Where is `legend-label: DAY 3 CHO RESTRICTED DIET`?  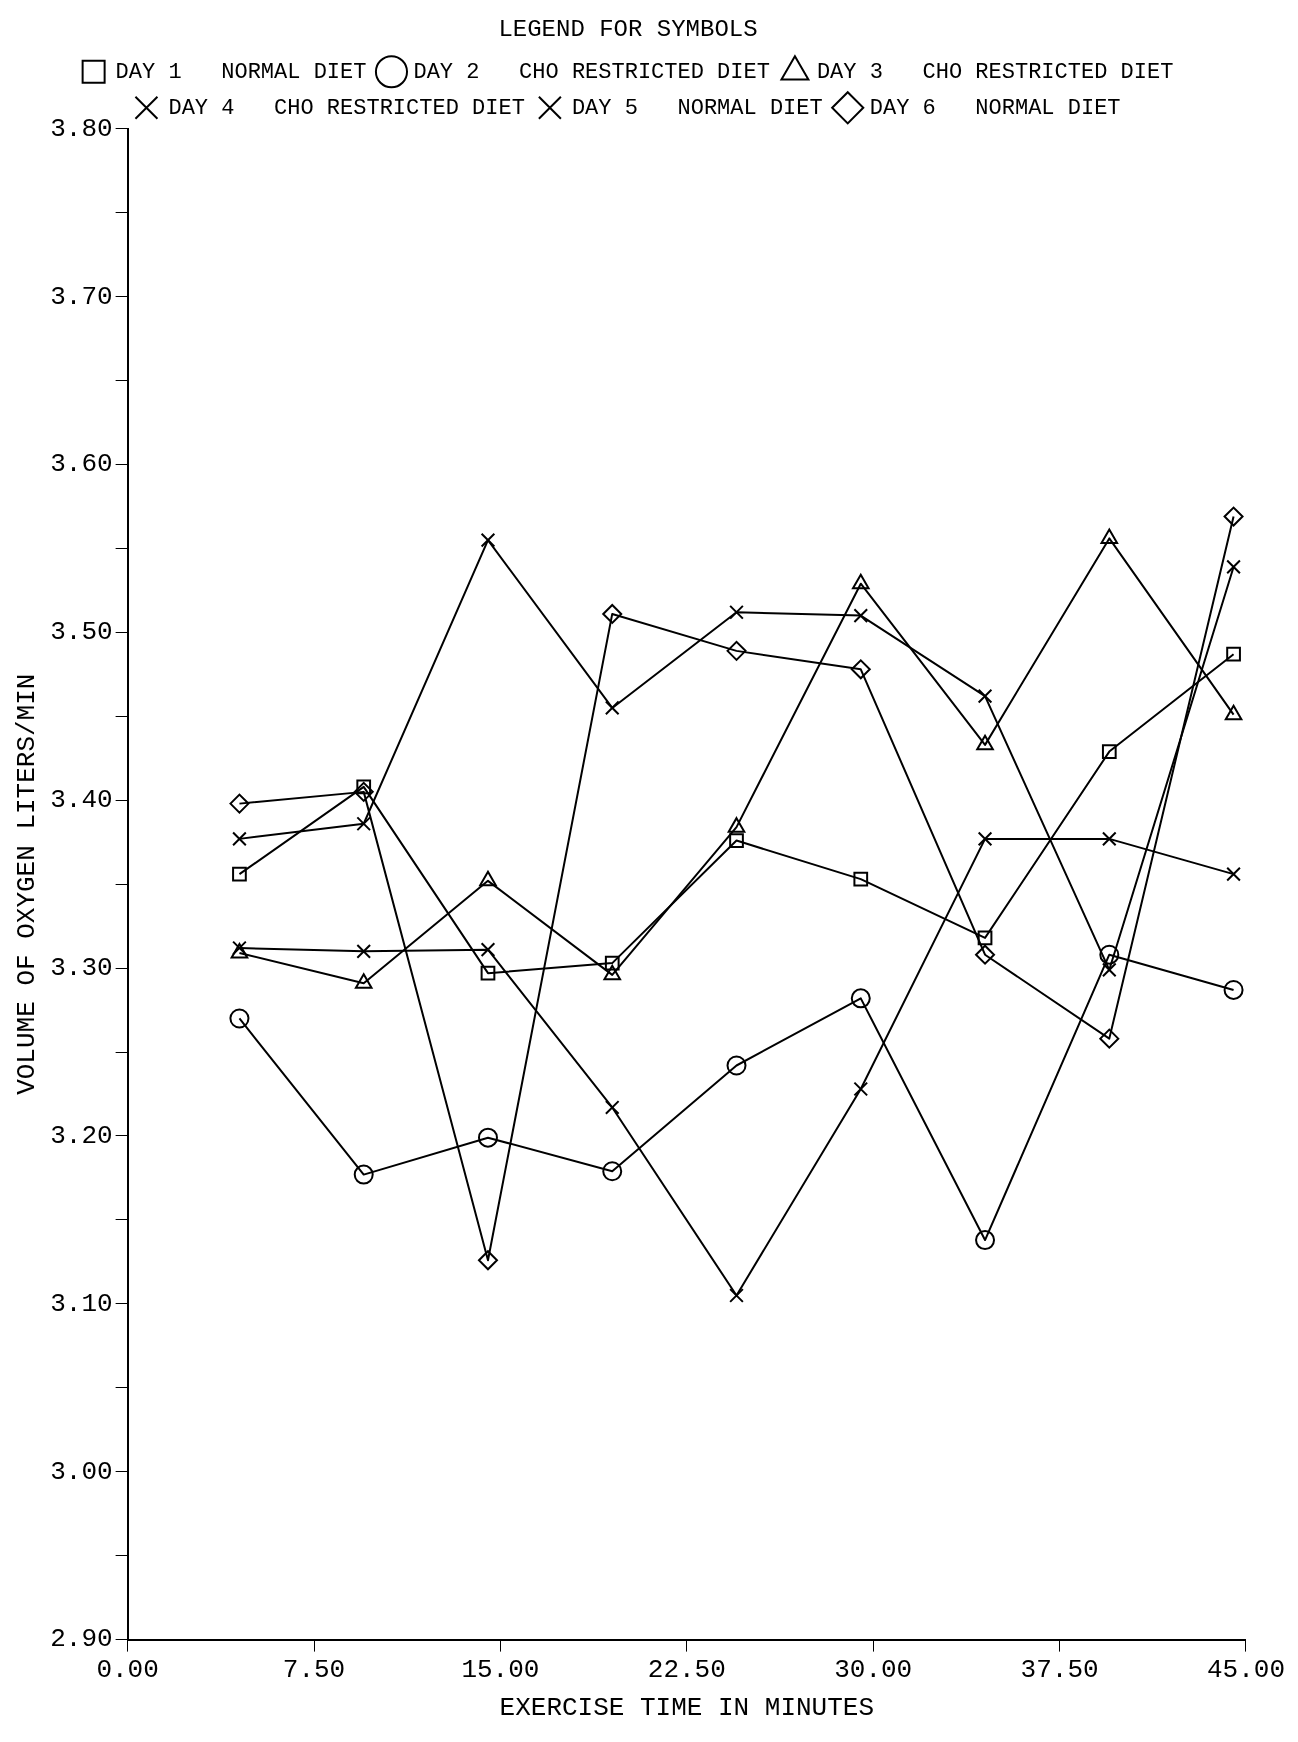 legend-label: DAY 3 CHO RESTRICTED DIET is located at coordinates (995, 72).